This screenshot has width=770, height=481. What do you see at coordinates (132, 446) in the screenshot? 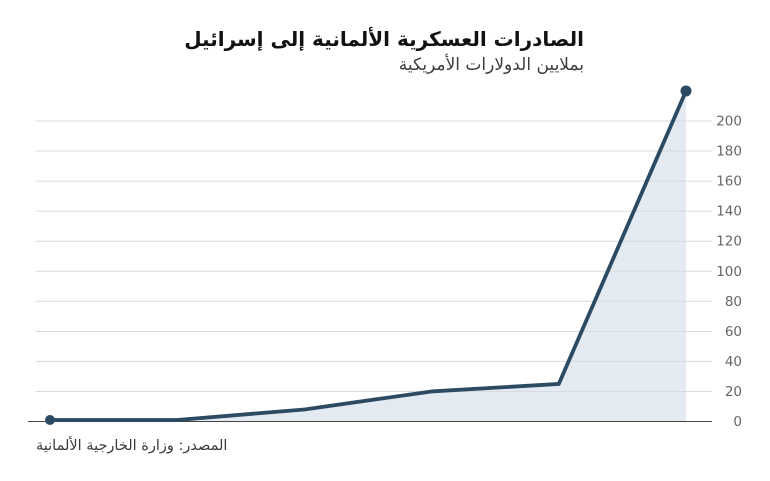
I see `source-note: المصدر: وزارة الخارجية الألمانية` at bounding box center [132, 446].